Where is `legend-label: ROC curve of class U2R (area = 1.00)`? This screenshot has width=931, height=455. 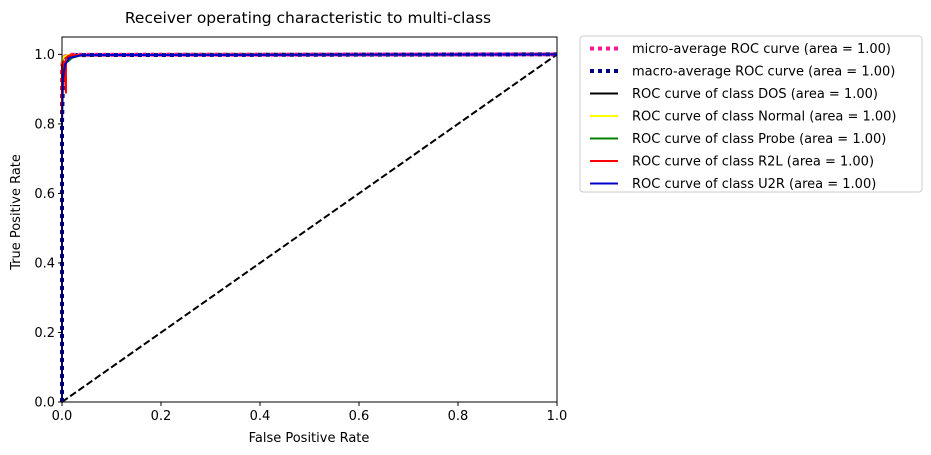 legend-label: ROC curve of class U2R (area = 1.00) is located at coordinates (754, 184).